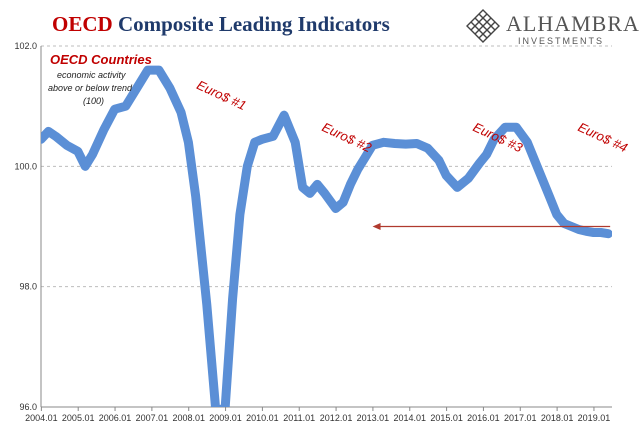  I want to click on y-tick-label: 98.0, so click(28, 287).